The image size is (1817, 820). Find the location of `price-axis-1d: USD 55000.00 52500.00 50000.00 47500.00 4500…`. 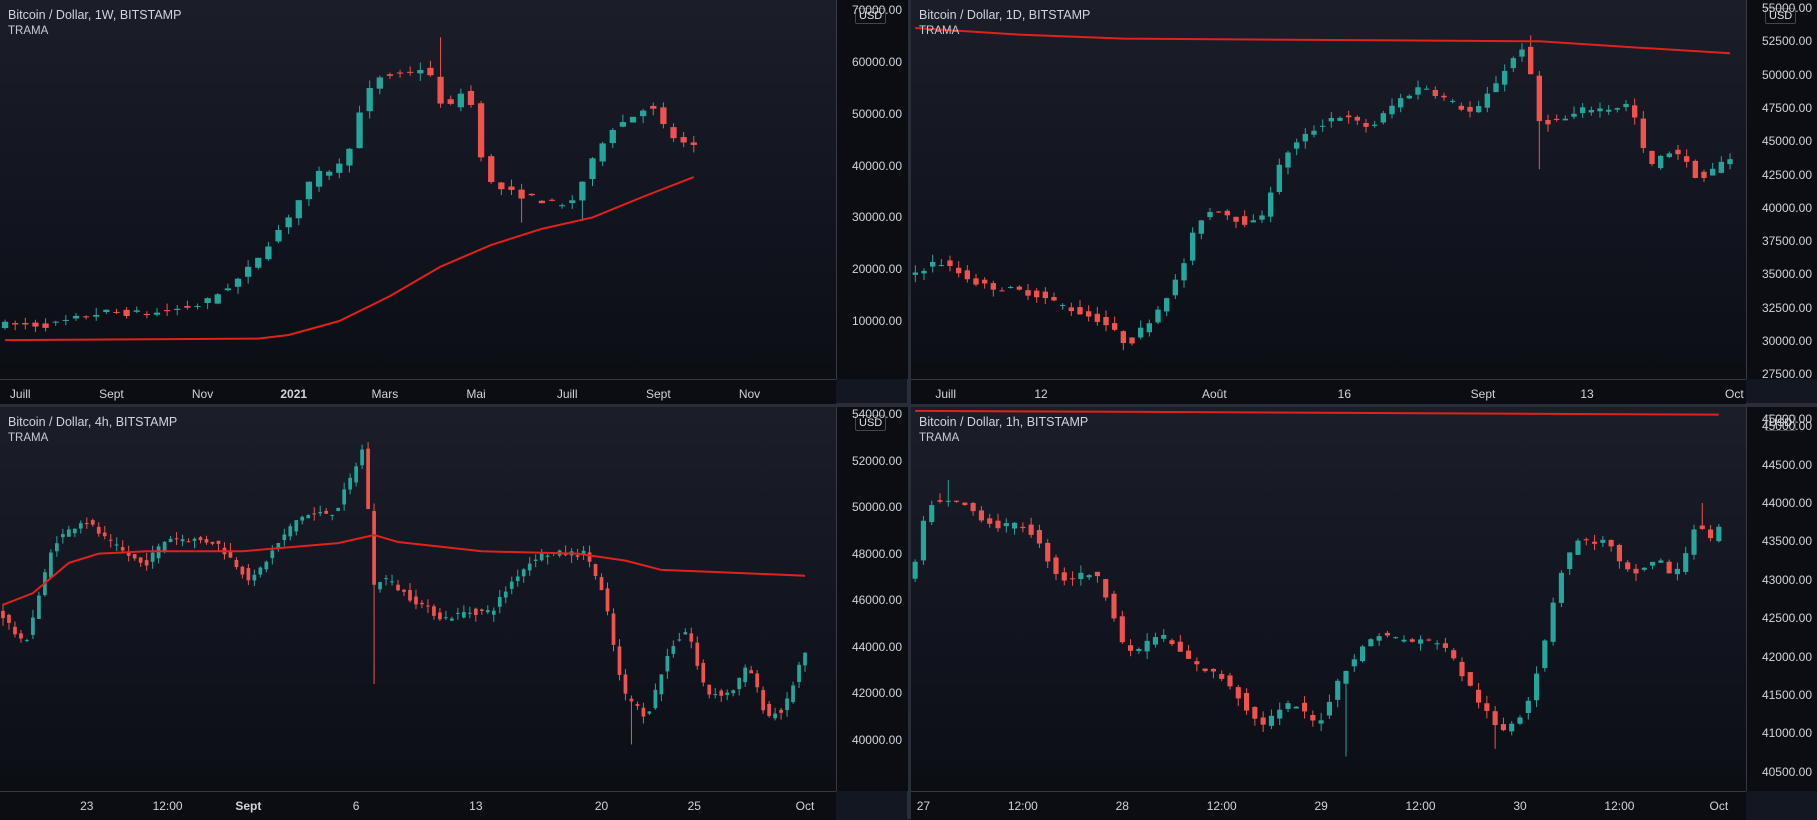

price-axis-1d: USD 55000.00 52500.00 50000.00 47500.00 4500… is located at coordinates (1781, 190).